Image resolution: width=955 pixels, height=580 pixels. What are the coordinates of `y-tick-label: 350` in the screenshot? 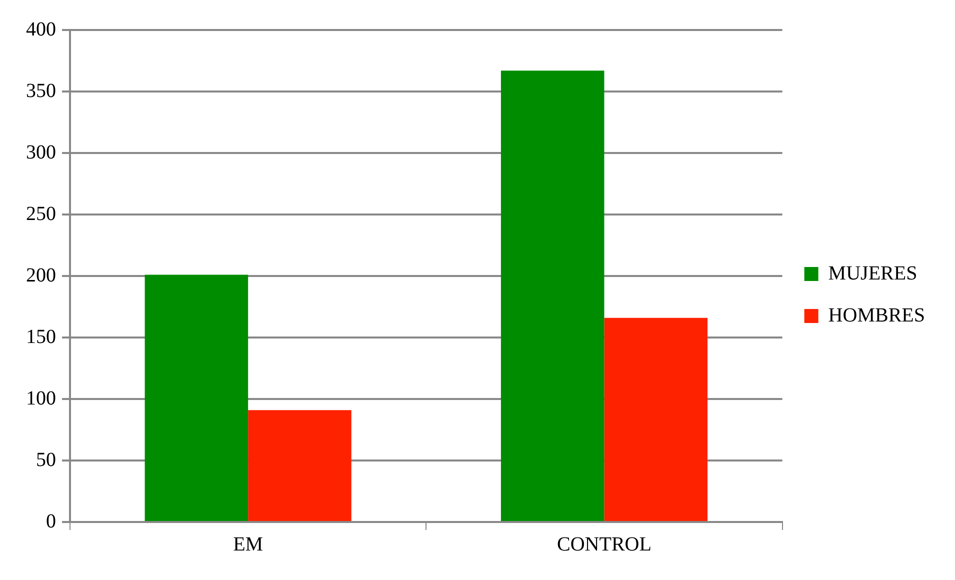 It's located at (41, 91).